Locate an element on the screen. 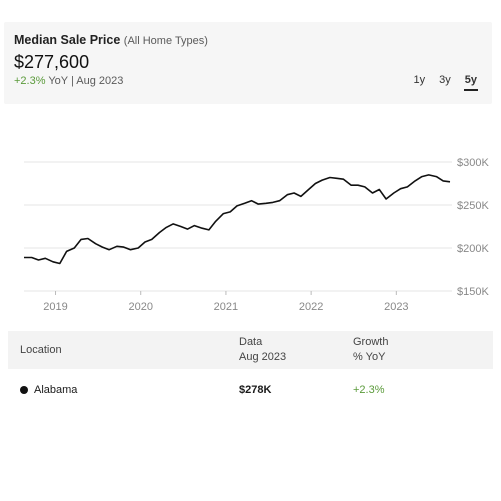  range-tab-3y: 3y is located at coordinates (445, 80).